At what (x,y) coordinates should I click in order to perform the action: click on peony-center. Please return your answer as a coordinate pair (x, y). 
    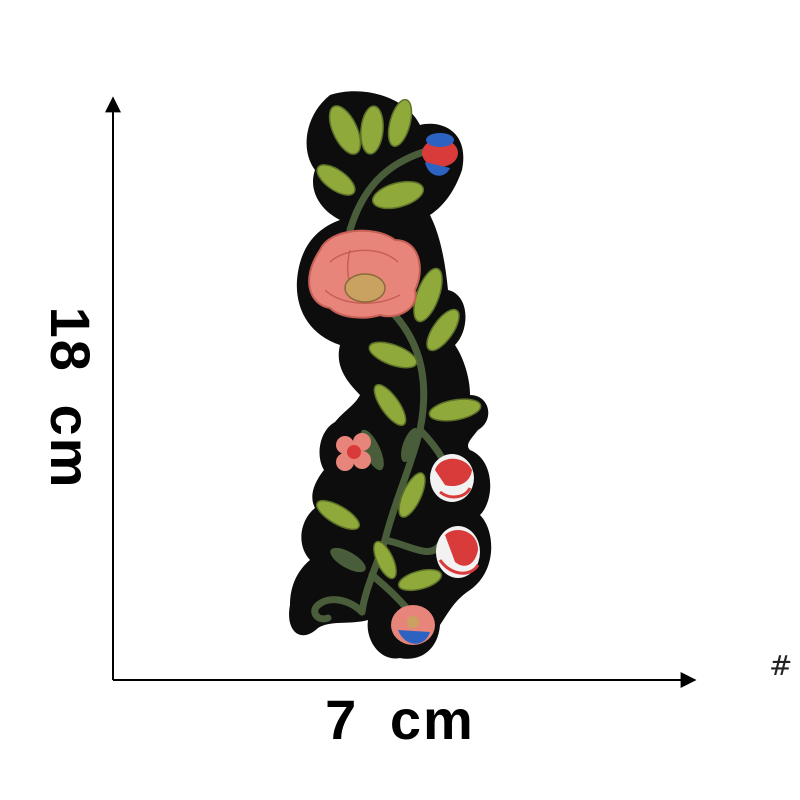
    Looking at the image, I should click on (365, 288).